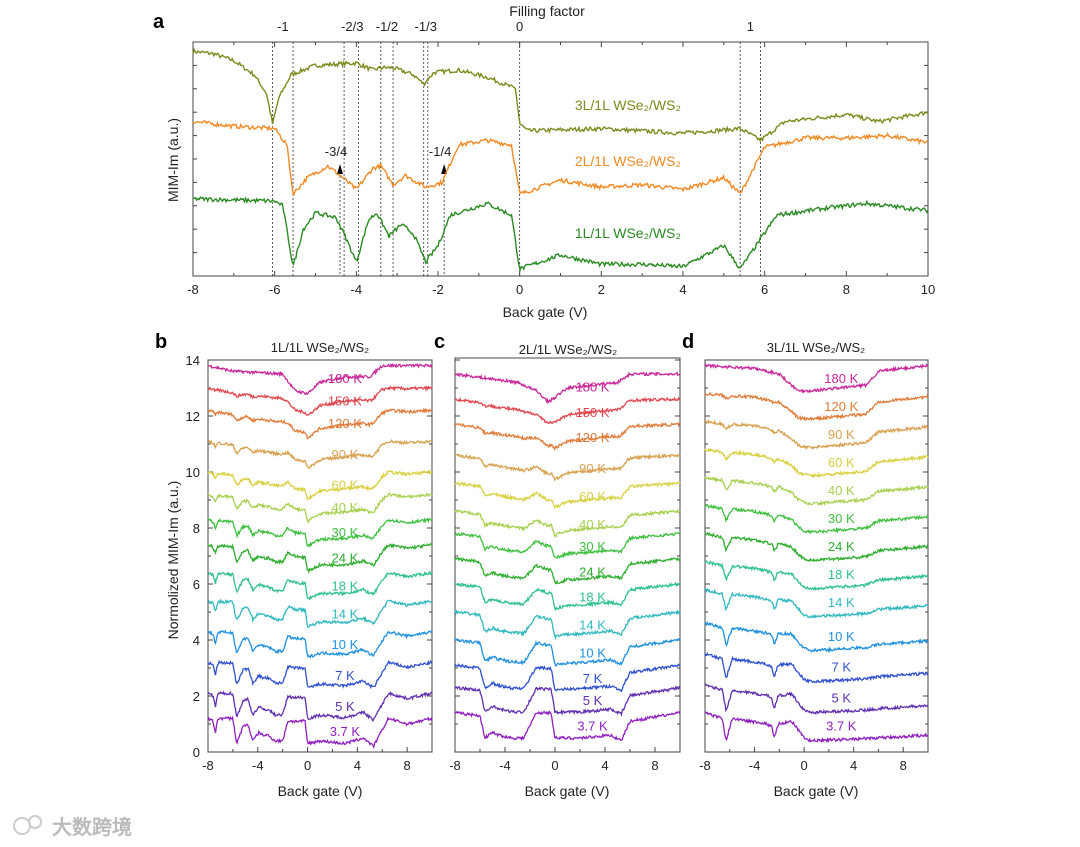 This screenshot has height=847, width=1080. I want to click on series-line-3L, so click(560, 95).